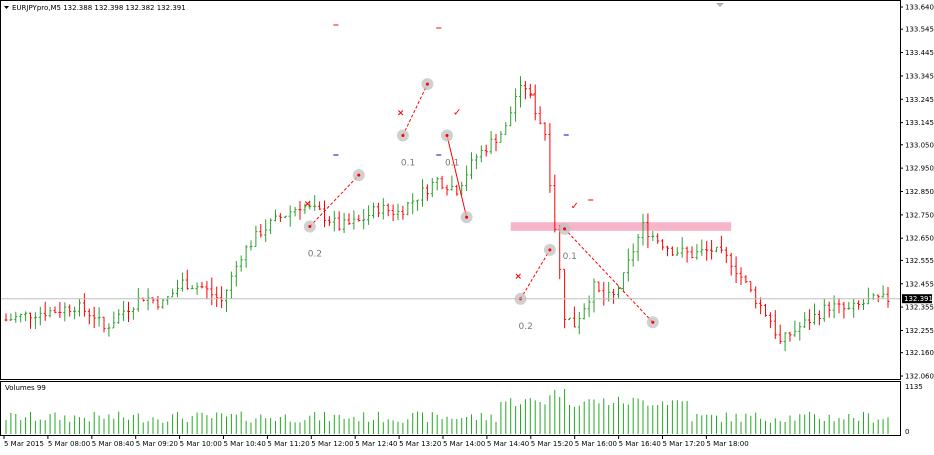  Describe the element at coordinates (621, 226) in the screenshot. I see `pattern-zone-rect` at that location.